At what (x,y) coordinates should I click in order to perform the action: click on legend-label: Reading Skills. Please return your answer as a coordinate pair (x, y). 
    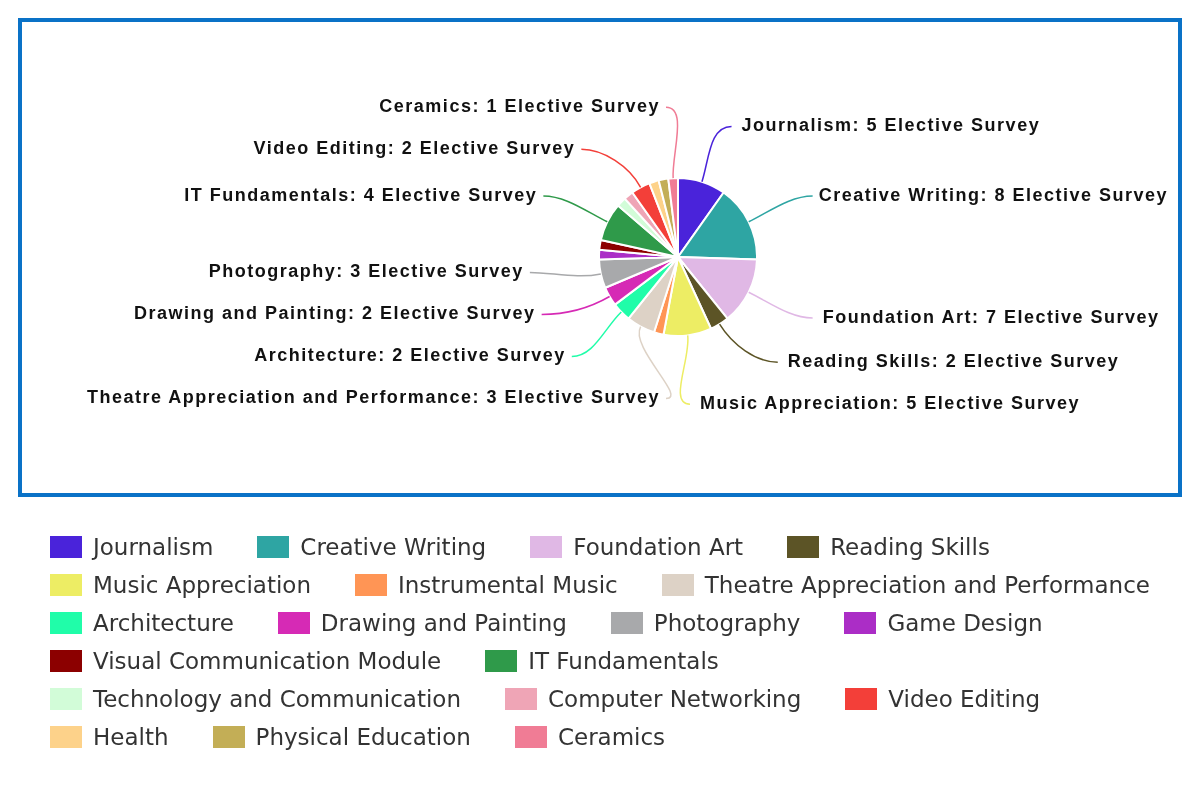
    Looking at the image, I should click on (910, 547).